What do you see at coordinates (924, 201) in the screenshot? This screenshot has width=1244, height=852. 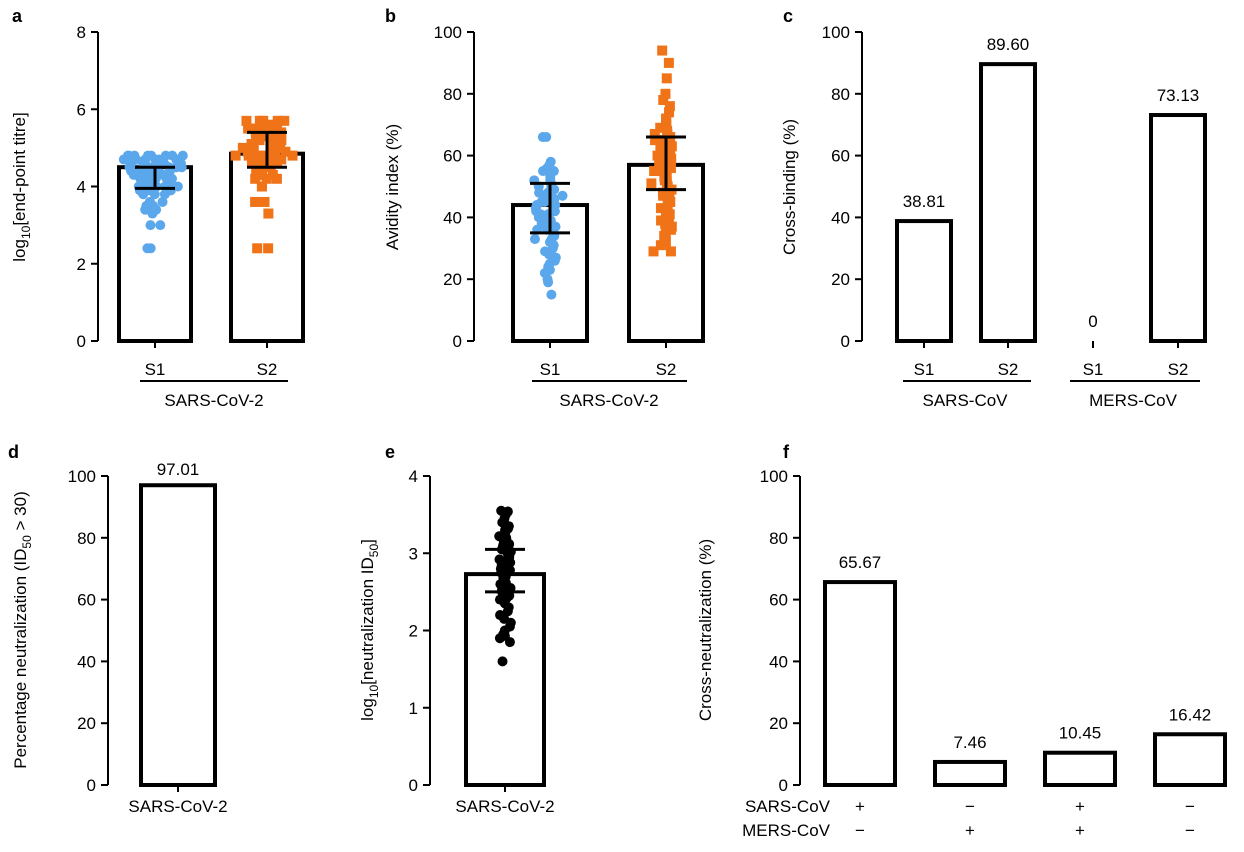 I see `panel-c-data-label: 38.81` at bounding box center [924, 201].